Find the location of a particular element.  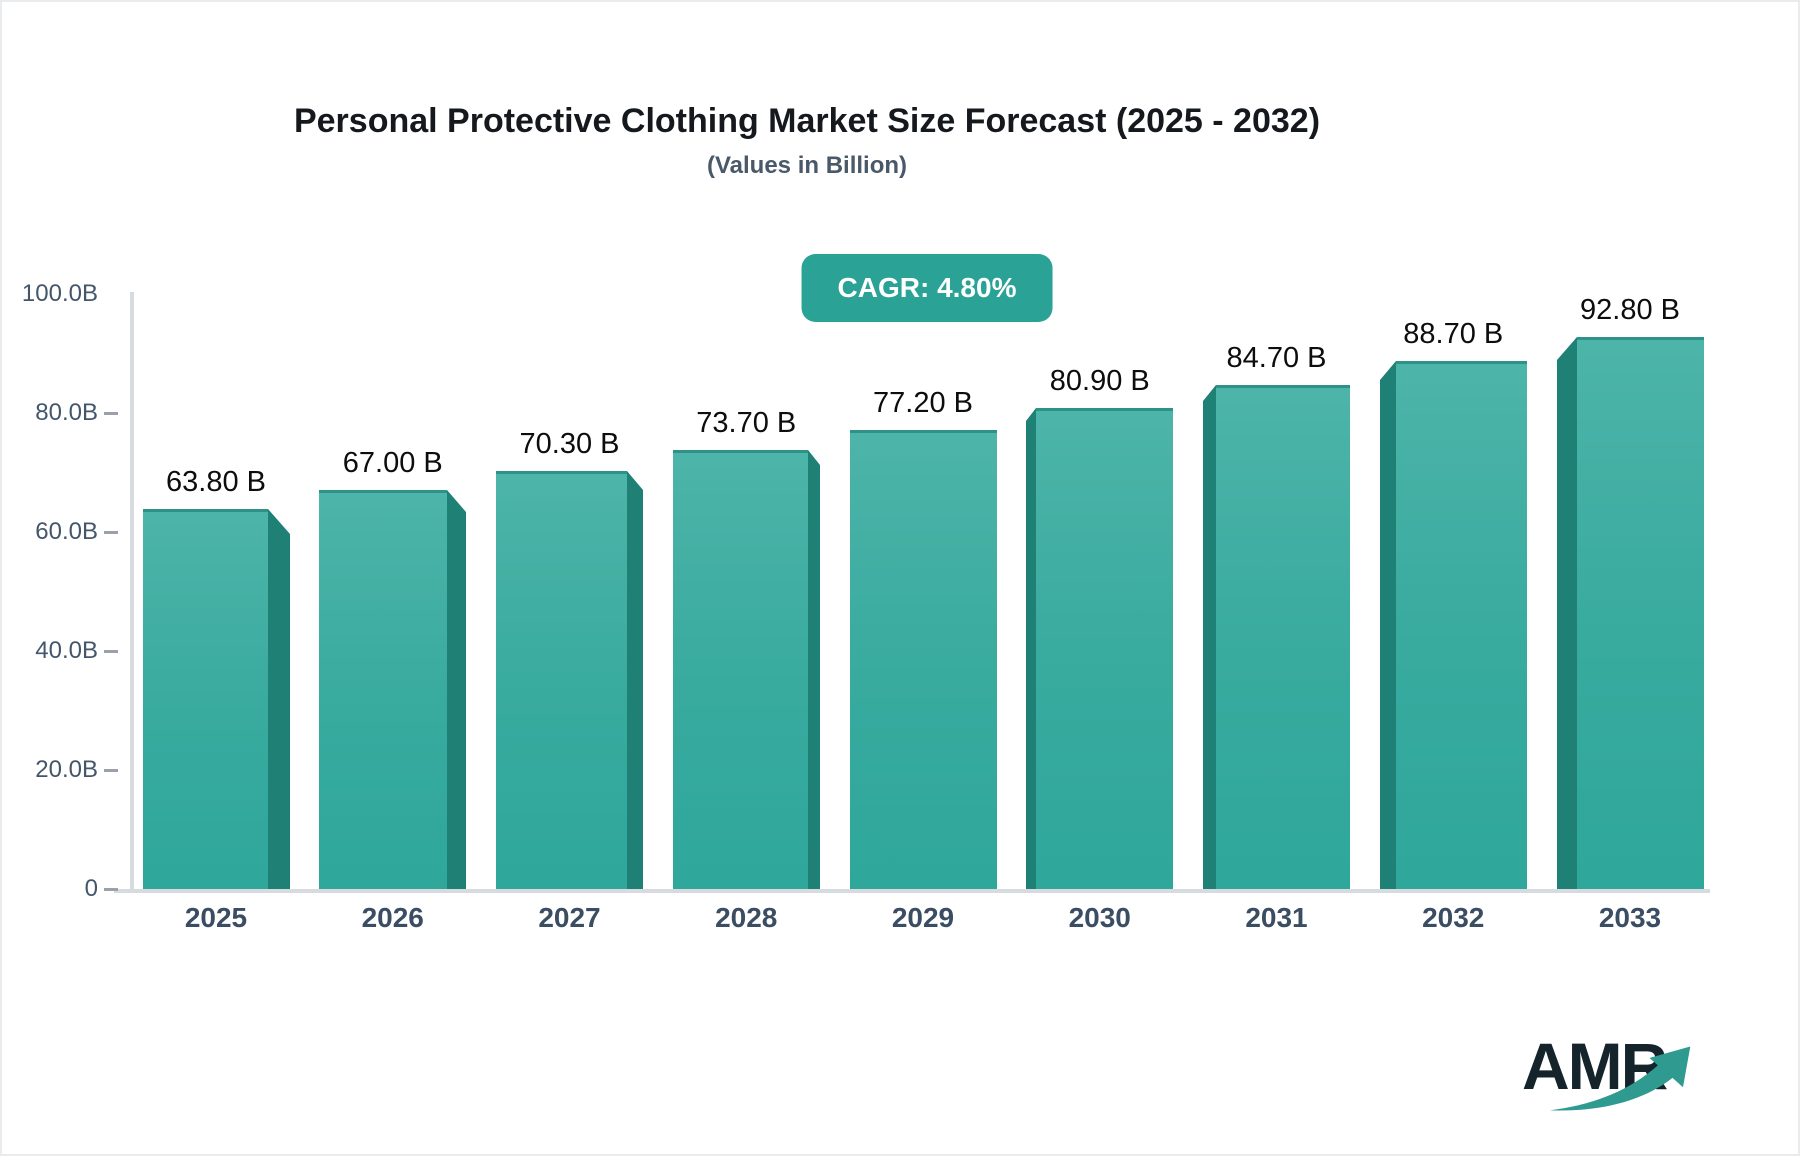

bar-value-label: 63.80 B is located at coordinates (216, 482).